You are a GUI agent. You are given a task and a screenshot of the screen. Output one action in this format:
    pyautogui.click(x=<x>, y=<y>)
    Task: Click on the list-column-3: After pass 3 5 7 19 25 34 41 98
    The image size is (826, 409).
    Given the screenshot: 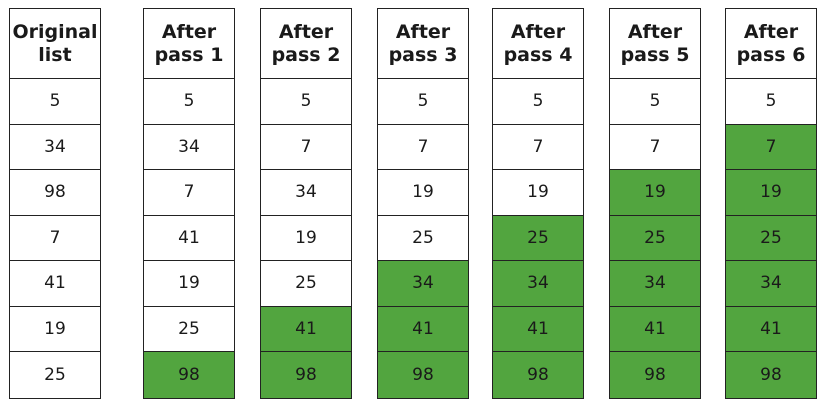 What is the action you would take?
    pyautogui.click(x=423, y=203)
    